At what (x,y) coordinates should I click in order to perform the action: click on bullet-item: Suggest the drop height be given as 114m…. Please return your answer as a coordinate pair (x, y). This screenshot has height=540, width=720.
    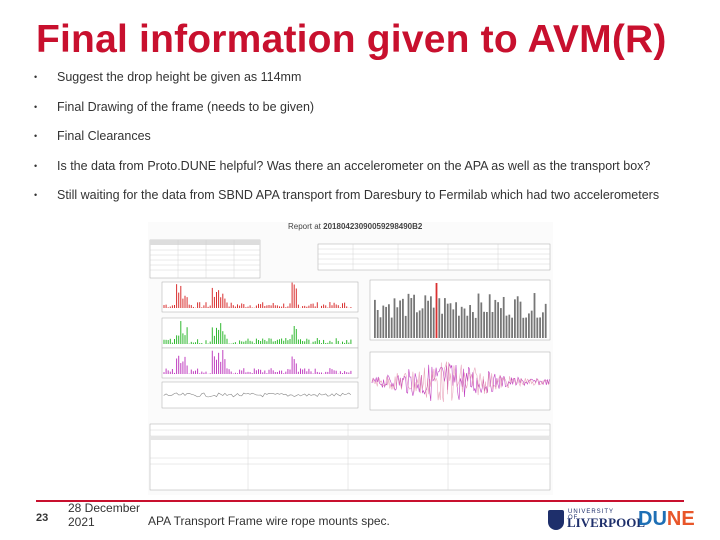
    Looking at the image, I should click on (364, 77).